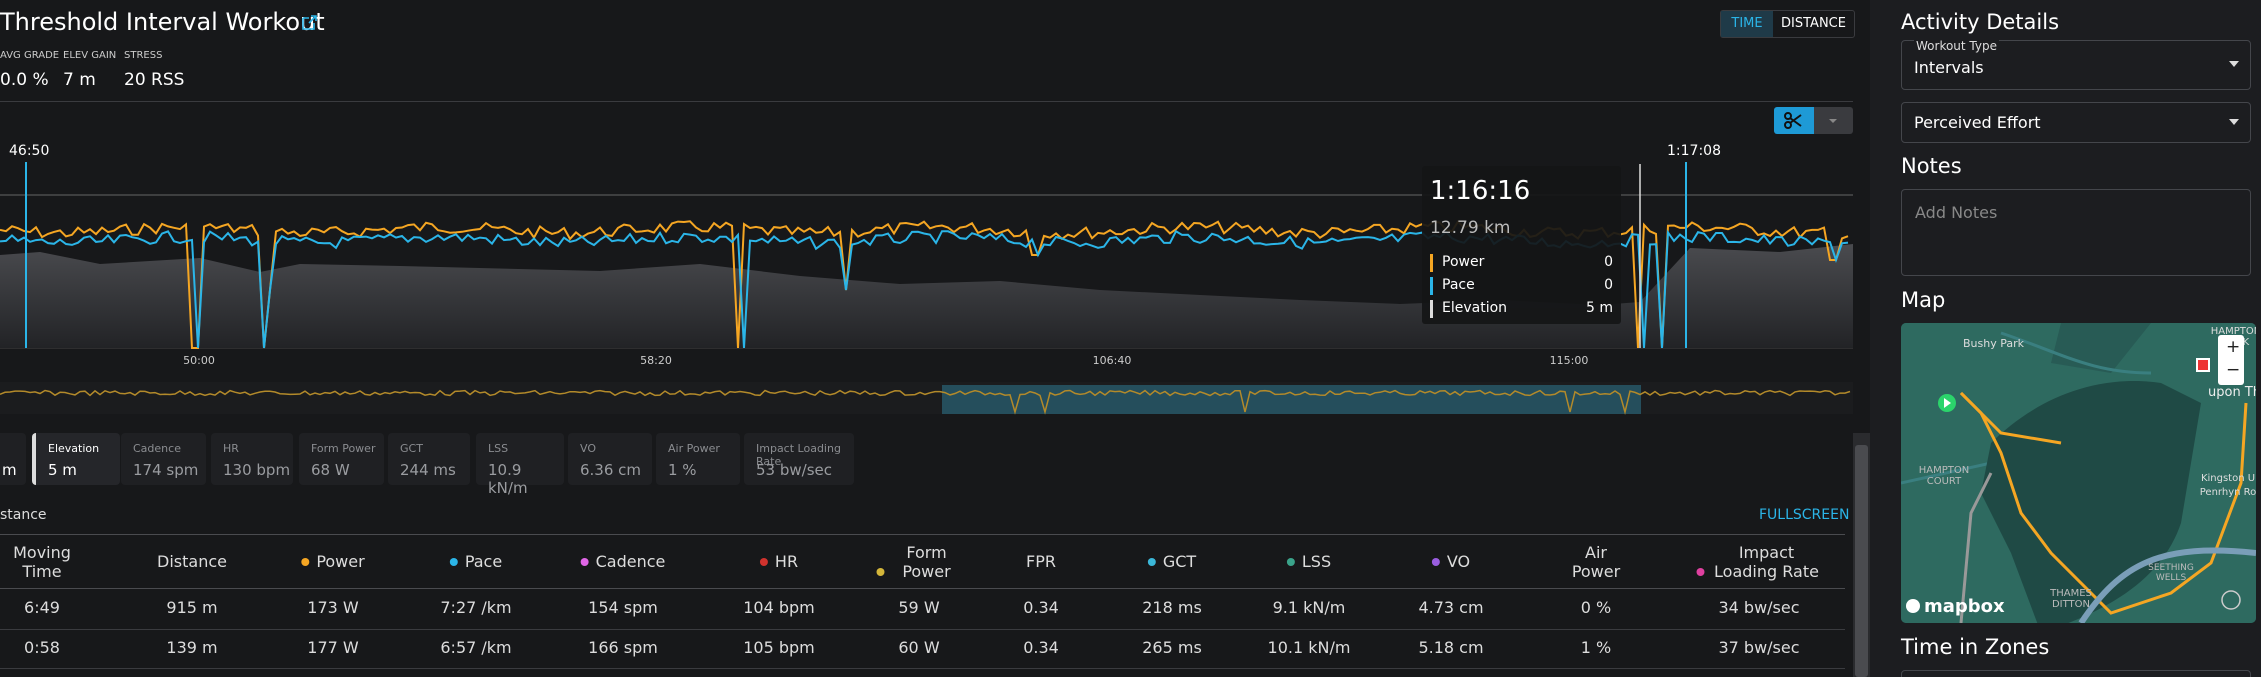 This screenshot has width=2261, height=677. What do you see at coordinates (508, 479) in the screenshot?
I see `metric-value: 10.9 kN/m` at bounding box center [508, 479].